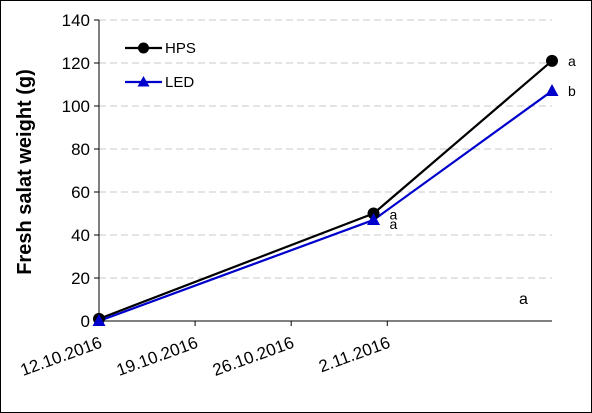 The image size is (592, 413). Describe the element at coordinates (80, 192) in the screenshot. I see `y-tick-label: 60` at that location.